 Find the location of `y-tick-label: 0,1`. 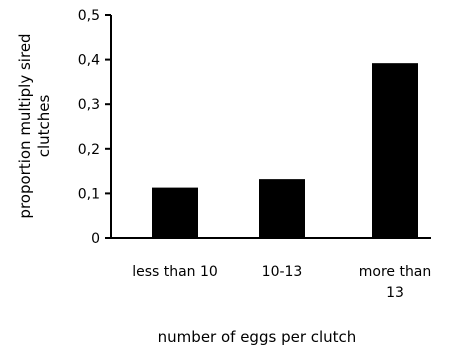

y-tick-label: 0,1 is located at coordinates (89, 194).